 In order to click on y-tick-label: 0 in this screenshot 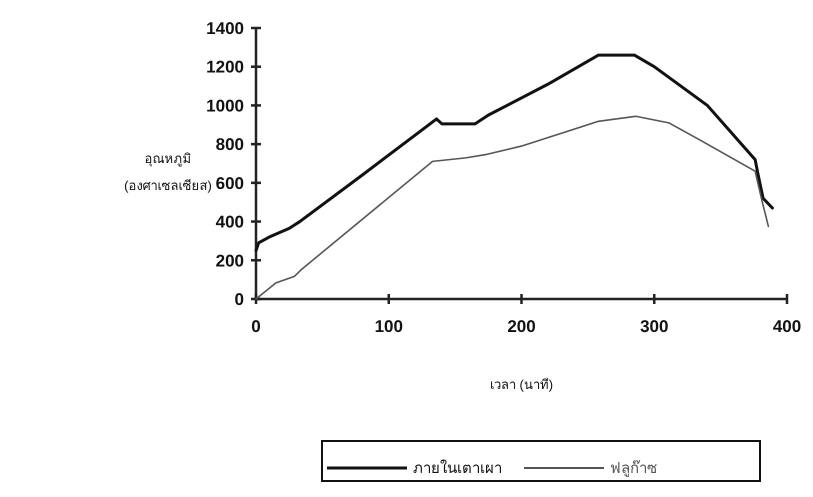, I will do `click(239, 299)`.